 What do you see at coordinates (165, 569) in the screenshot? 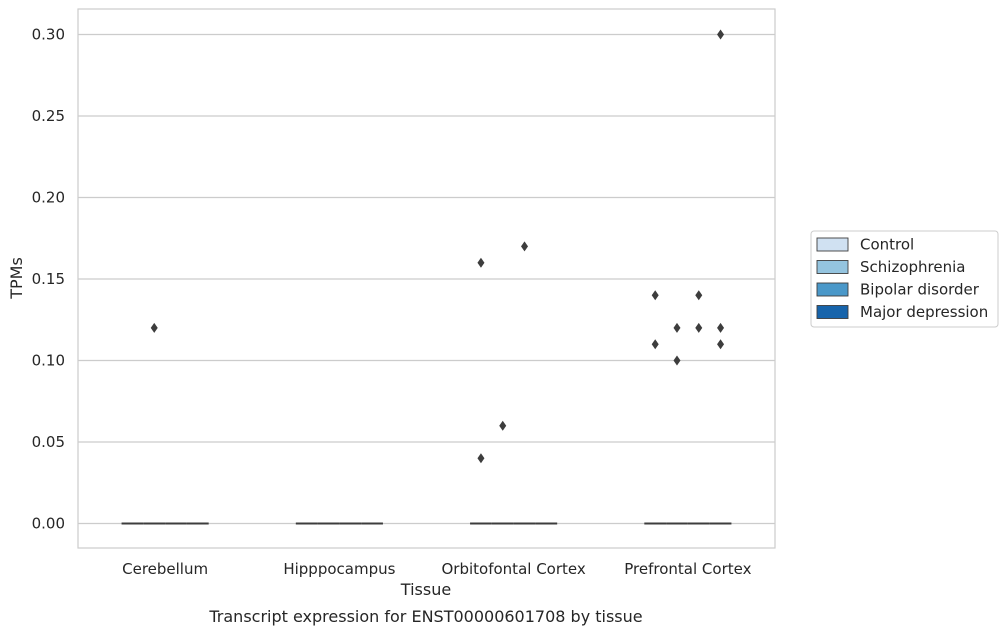
I see `x-tick-label: Cerebellum` at bounding box center [165, 569].